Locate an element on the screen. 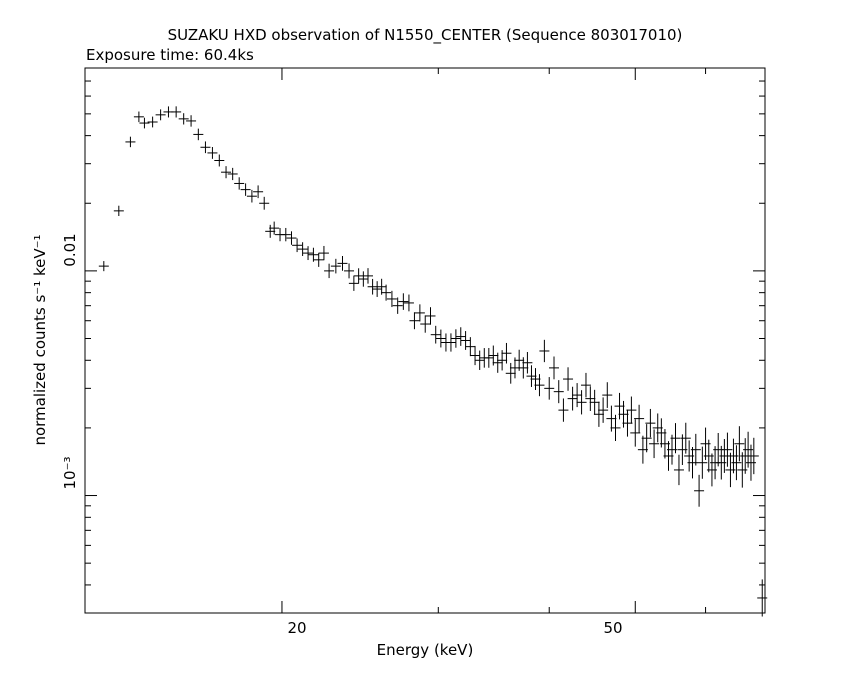 The image size is (850, 680). chart-subtitle: Exposure time: 60.4ks is located at coordinates (170, 55).